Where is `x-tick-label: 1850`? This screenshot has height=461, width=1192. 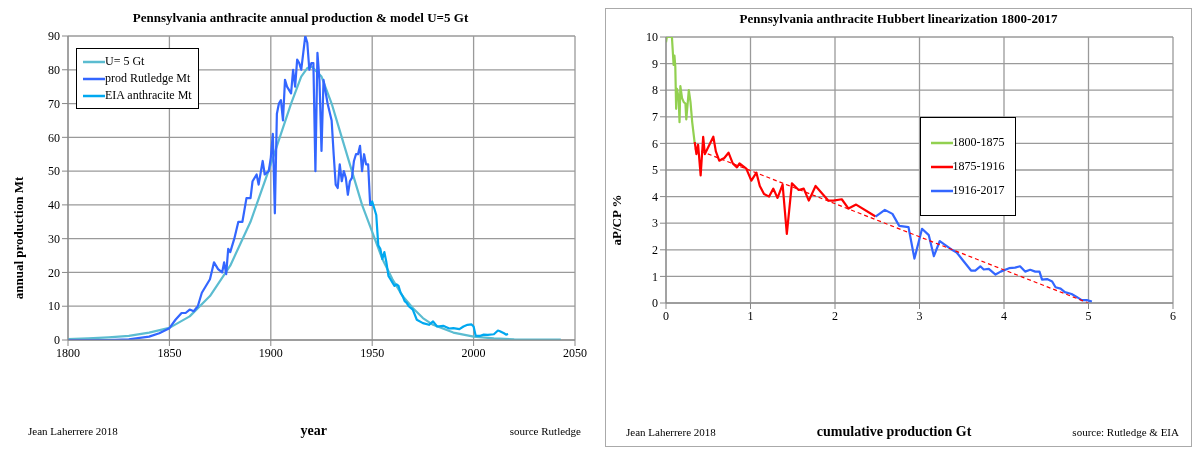
x-tick-label: 1850 is located at coordinates (169, 352).